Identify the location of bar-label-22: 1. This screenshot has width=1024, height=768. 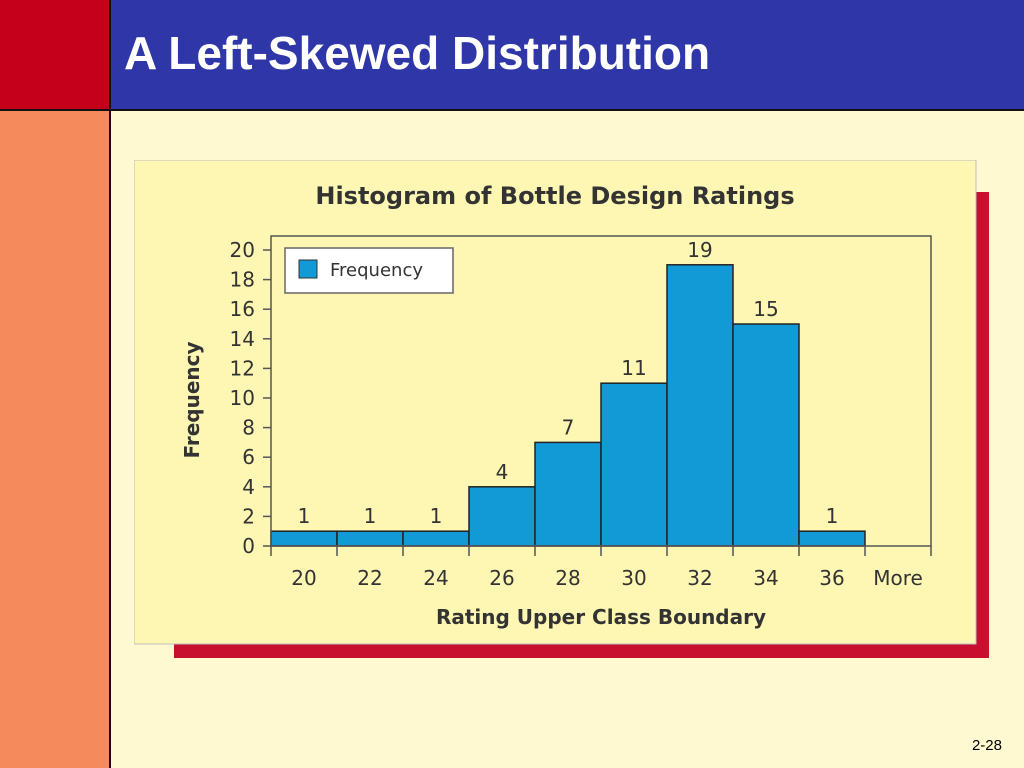
(370, 516).